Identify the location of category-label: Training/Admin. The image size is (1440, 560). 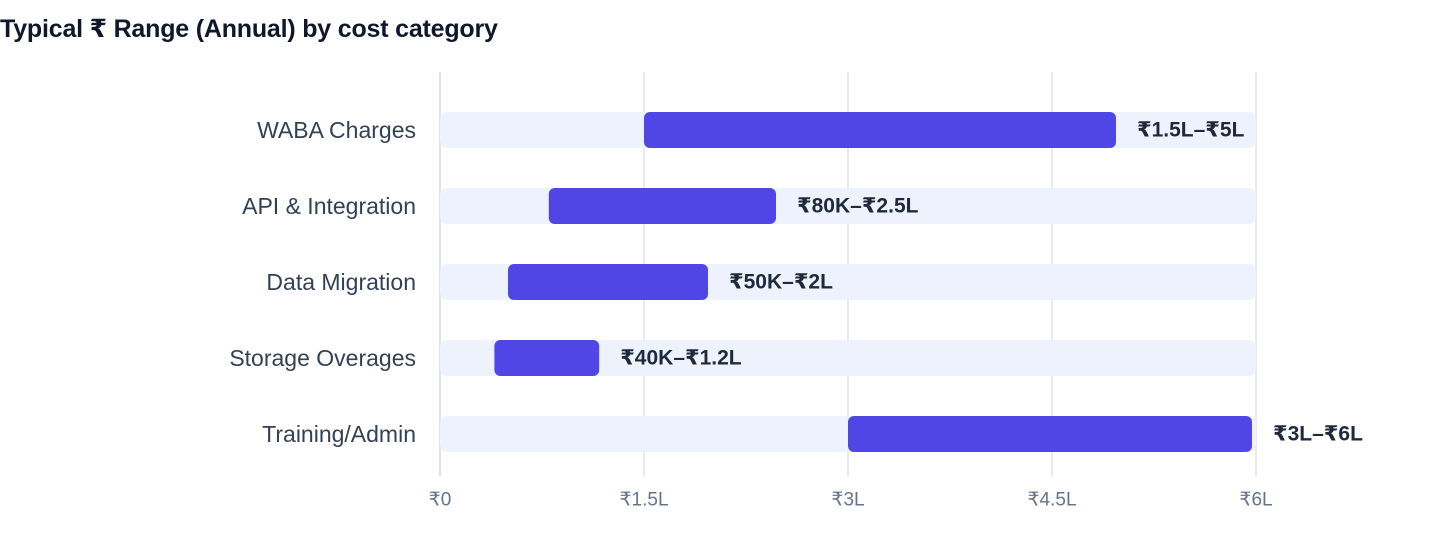
(339, 434).